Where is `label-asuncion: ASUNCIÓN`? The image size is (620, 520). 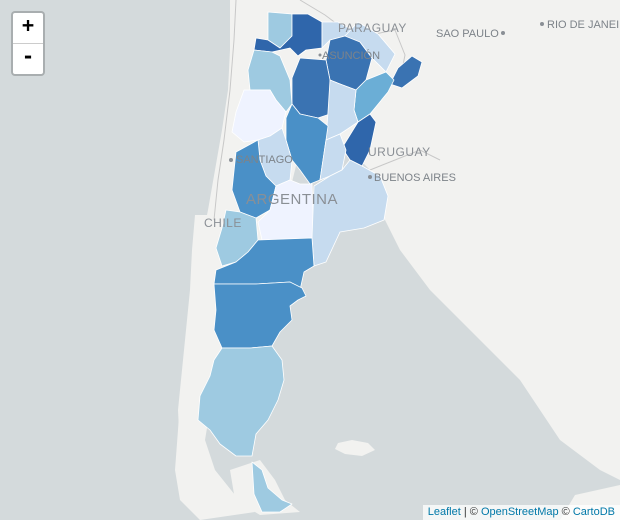
label-asuncion: ASUNCIÓN is located at coordinates (351, 55).